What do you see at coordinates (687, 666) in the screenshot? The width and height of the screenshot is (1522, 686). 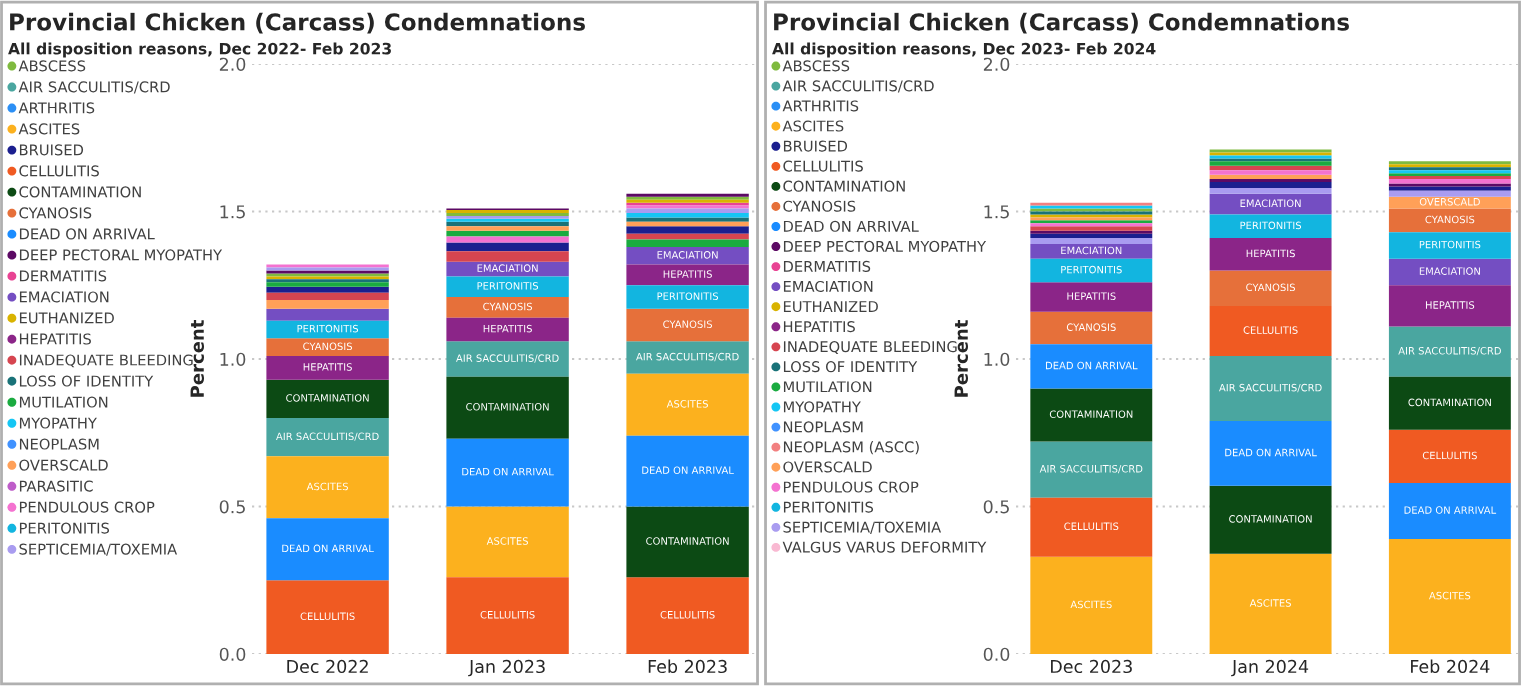 I see `x-tick-label: Feb 2023` at bounding box center [687, 666].